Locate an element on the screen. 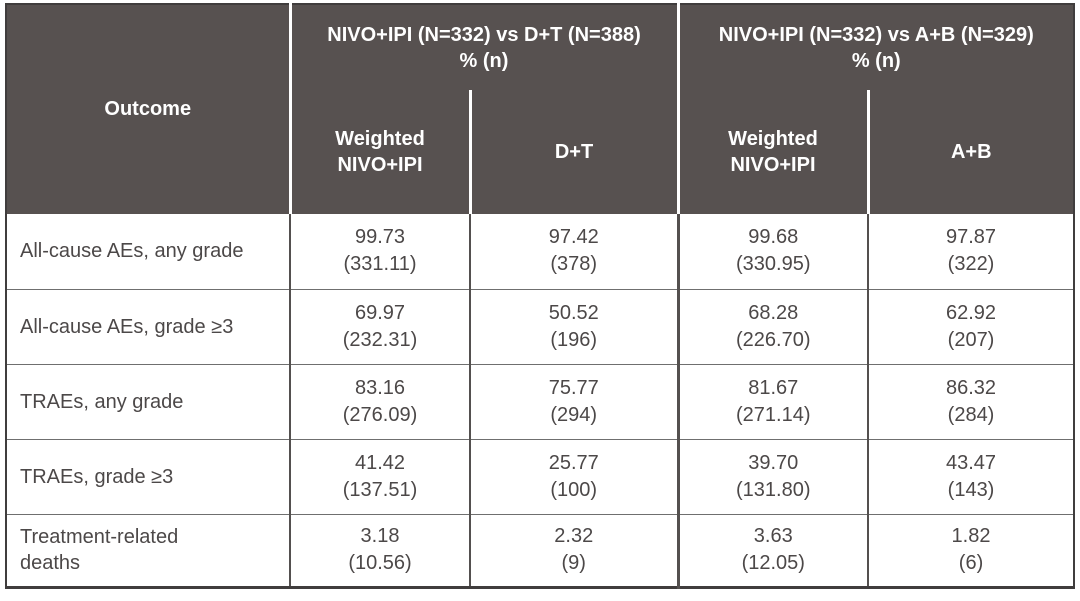 The height and width of the screenshot is (601, 1080). n-value: (100) is located at coordinates (574, 489).